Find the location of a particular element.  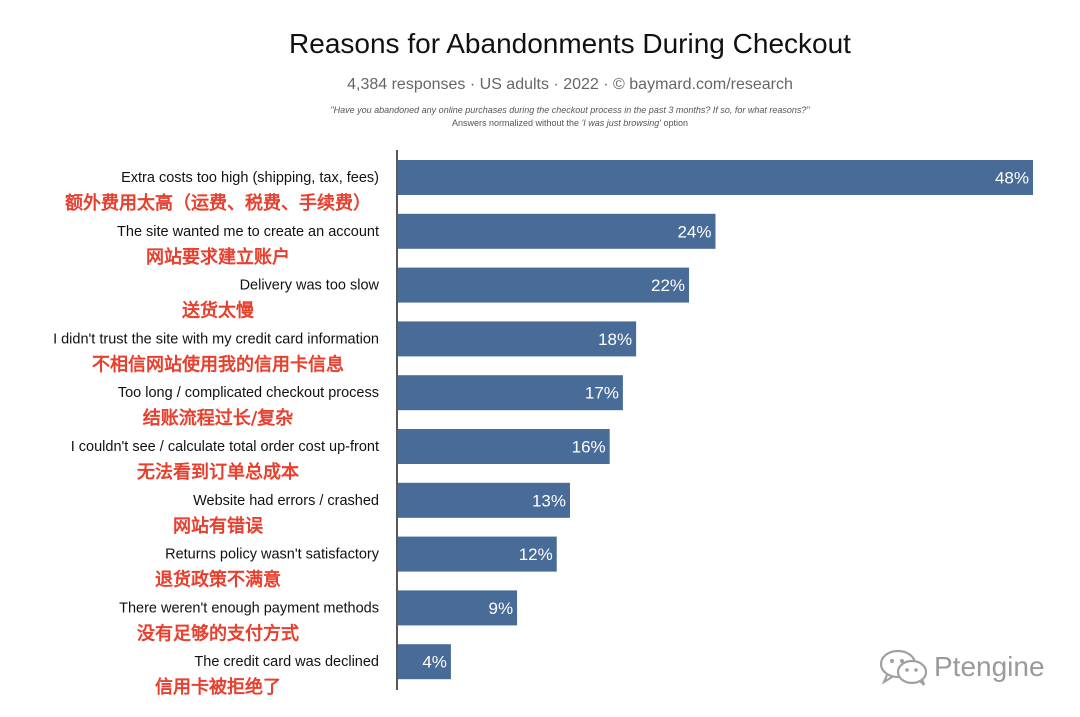

chinese-translation-label: 结账流程过长/复杂 is located at coordinates (218, 418).